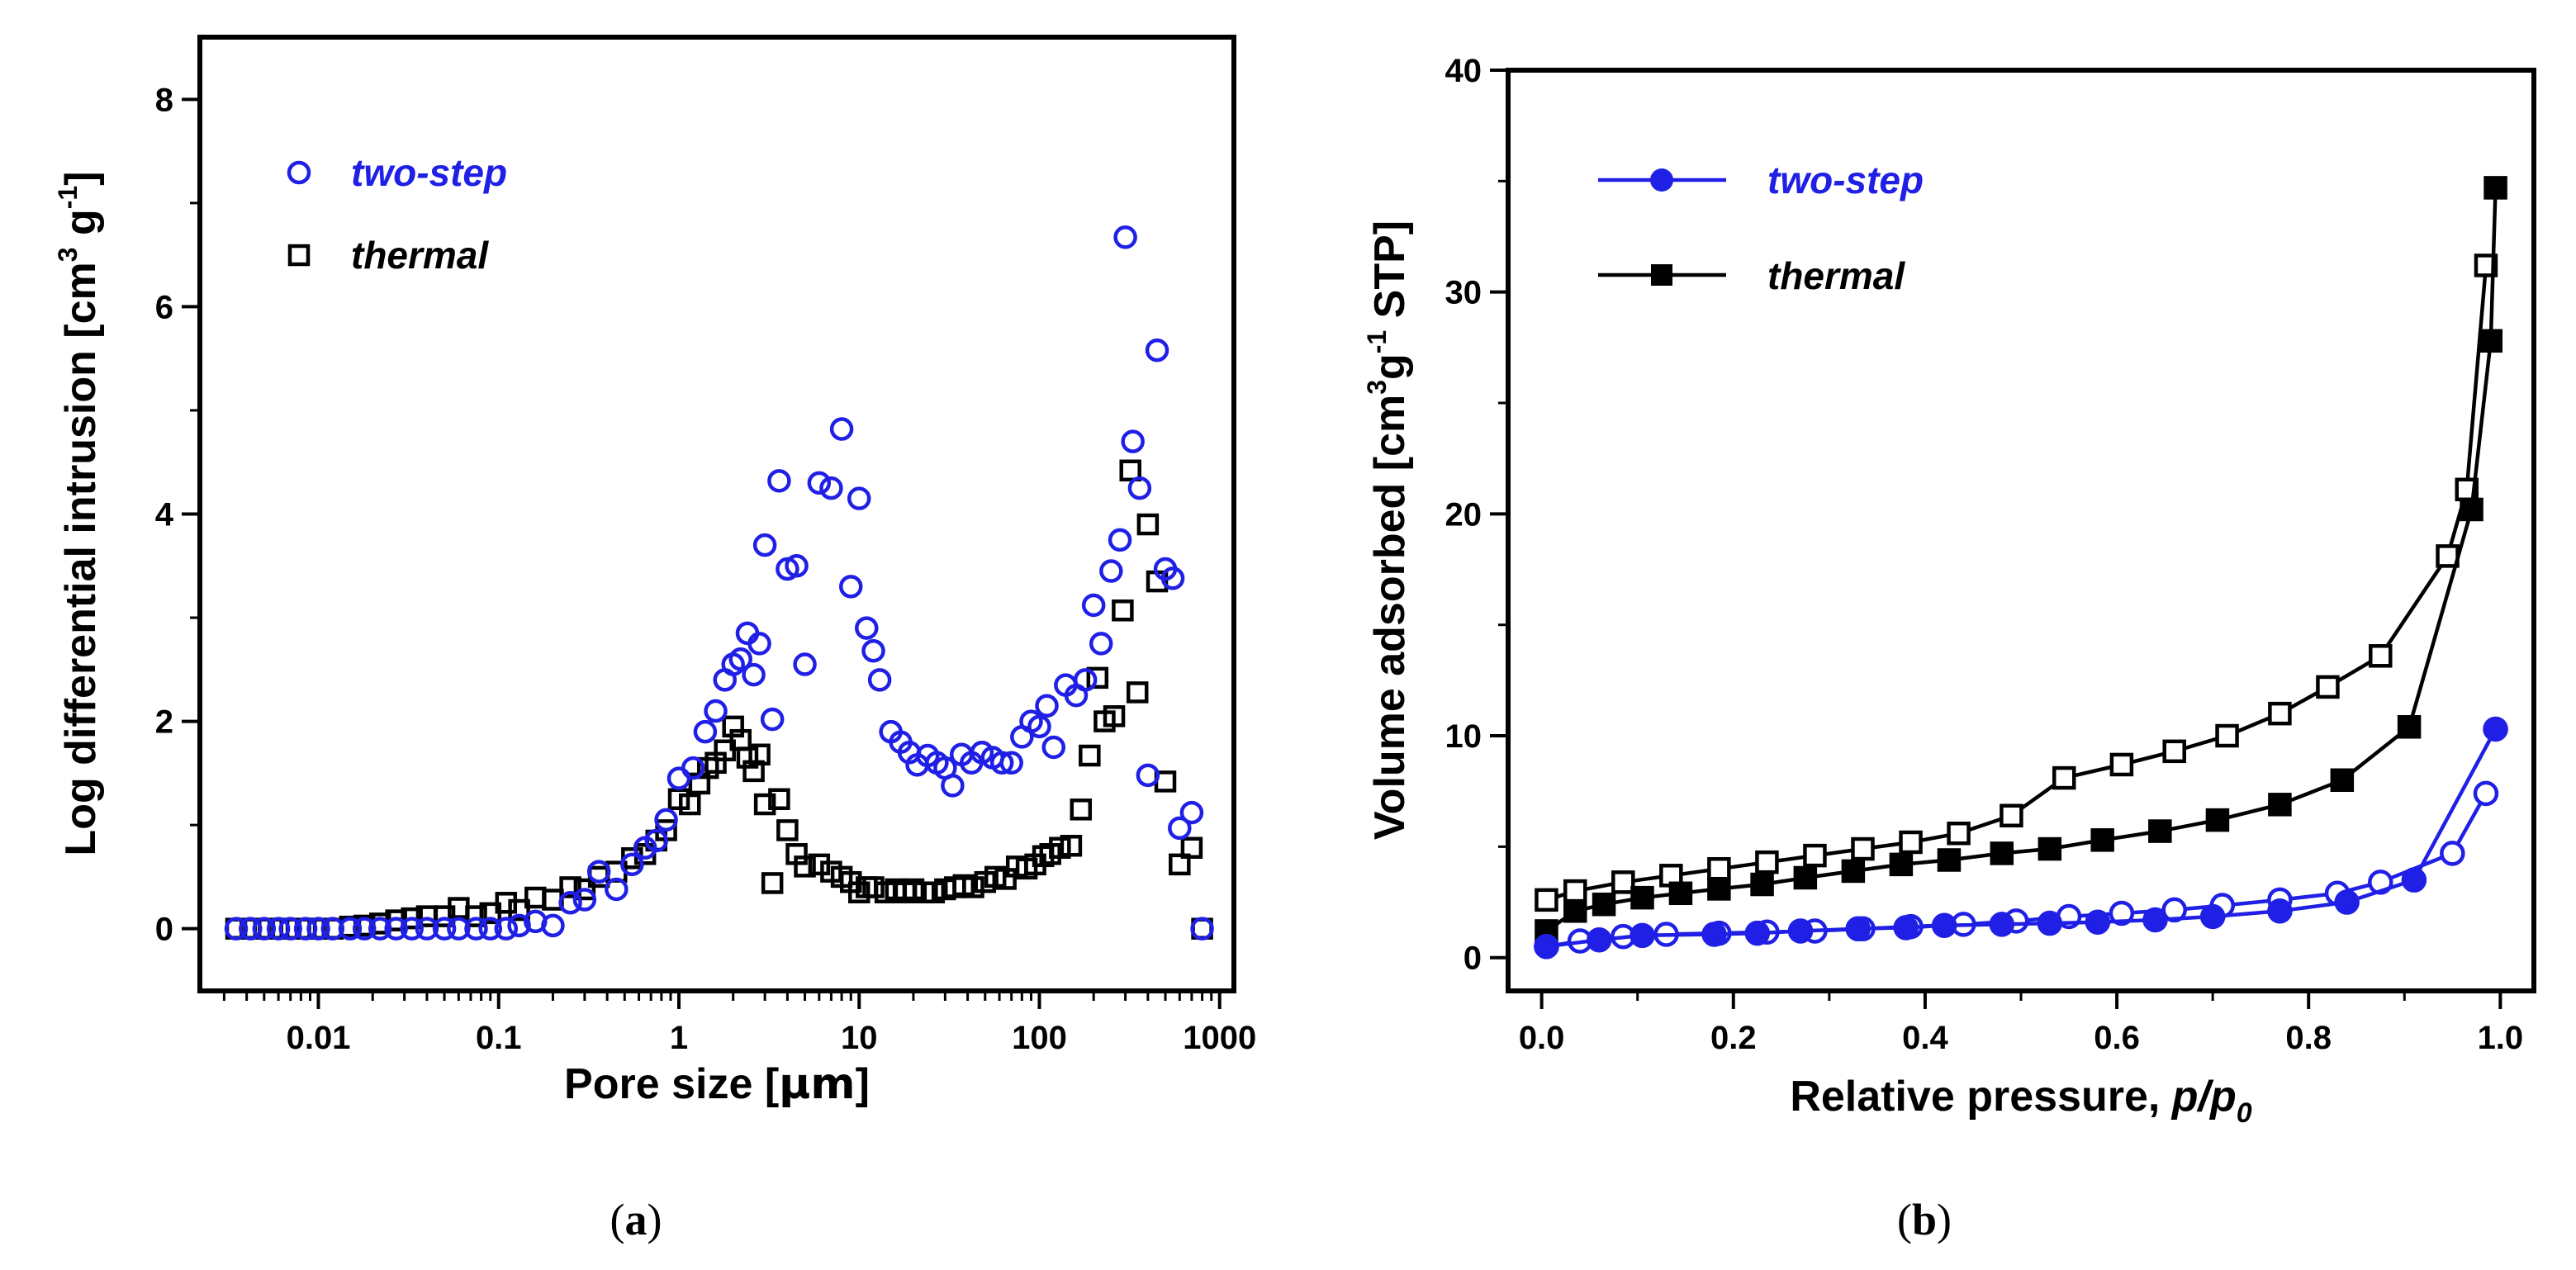  I want to click on chart-b-legend-thermal-label: thermal, so click(1836, 275).